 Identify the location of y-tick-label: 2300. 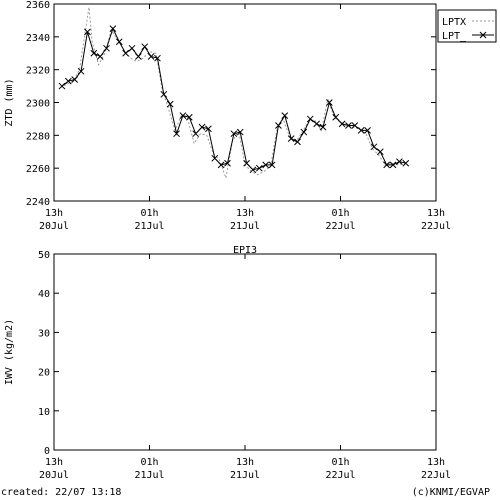
(38, 104).